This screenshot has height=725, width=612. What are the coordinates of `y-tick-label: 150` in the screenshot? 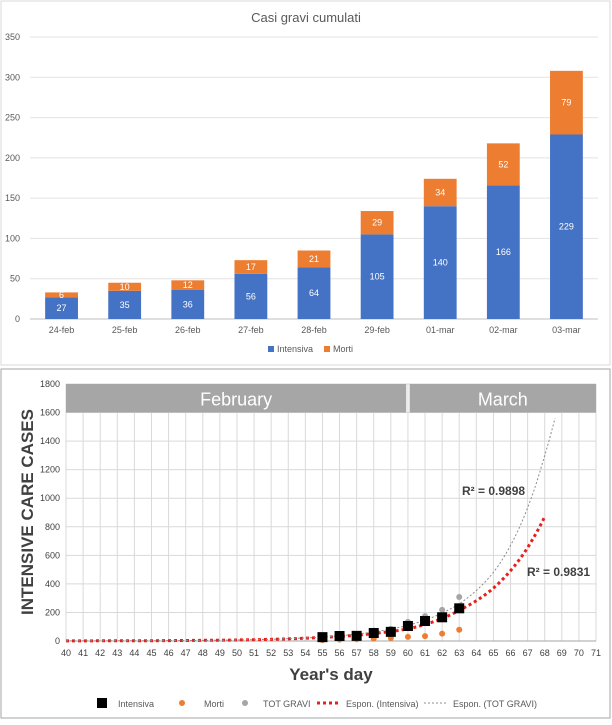 It's located at (12, 198).